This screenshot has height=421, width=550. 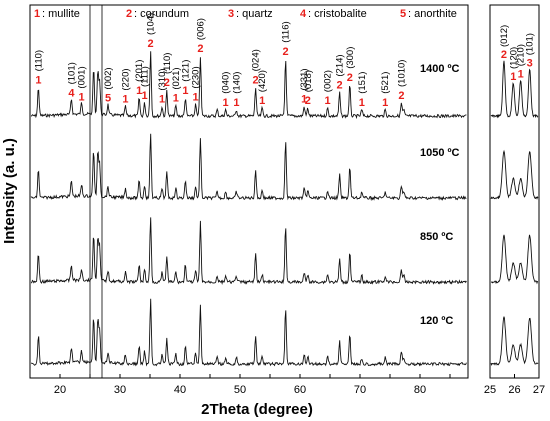 I want to click on x-tick-label: 60, so click(x=300, y=390).